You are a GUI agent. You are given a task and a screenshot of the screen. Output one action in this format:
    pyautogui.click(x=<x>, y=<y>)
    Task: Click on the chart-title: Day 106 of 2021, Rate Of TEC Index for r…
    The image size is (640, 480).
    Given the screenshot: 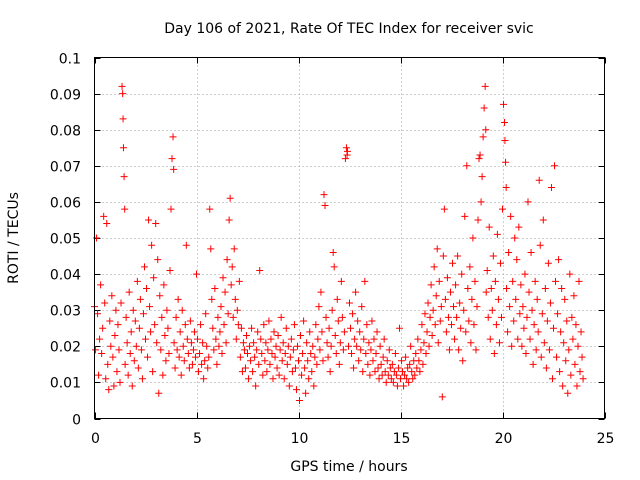 What is the action you would take?
    pyautogui.click(x=349, y=29)
    